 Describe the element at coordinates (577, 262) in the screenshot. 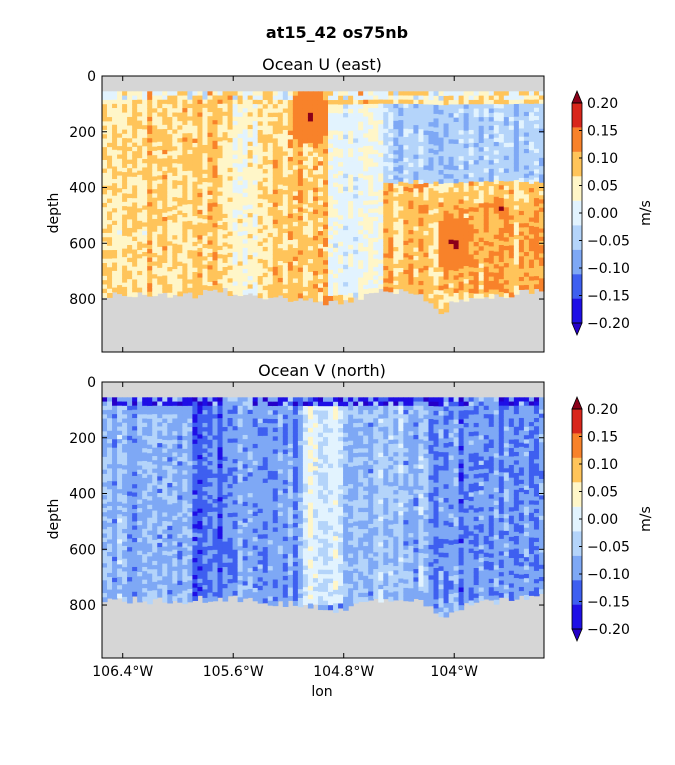

I see `colorbar-segment` at that location.